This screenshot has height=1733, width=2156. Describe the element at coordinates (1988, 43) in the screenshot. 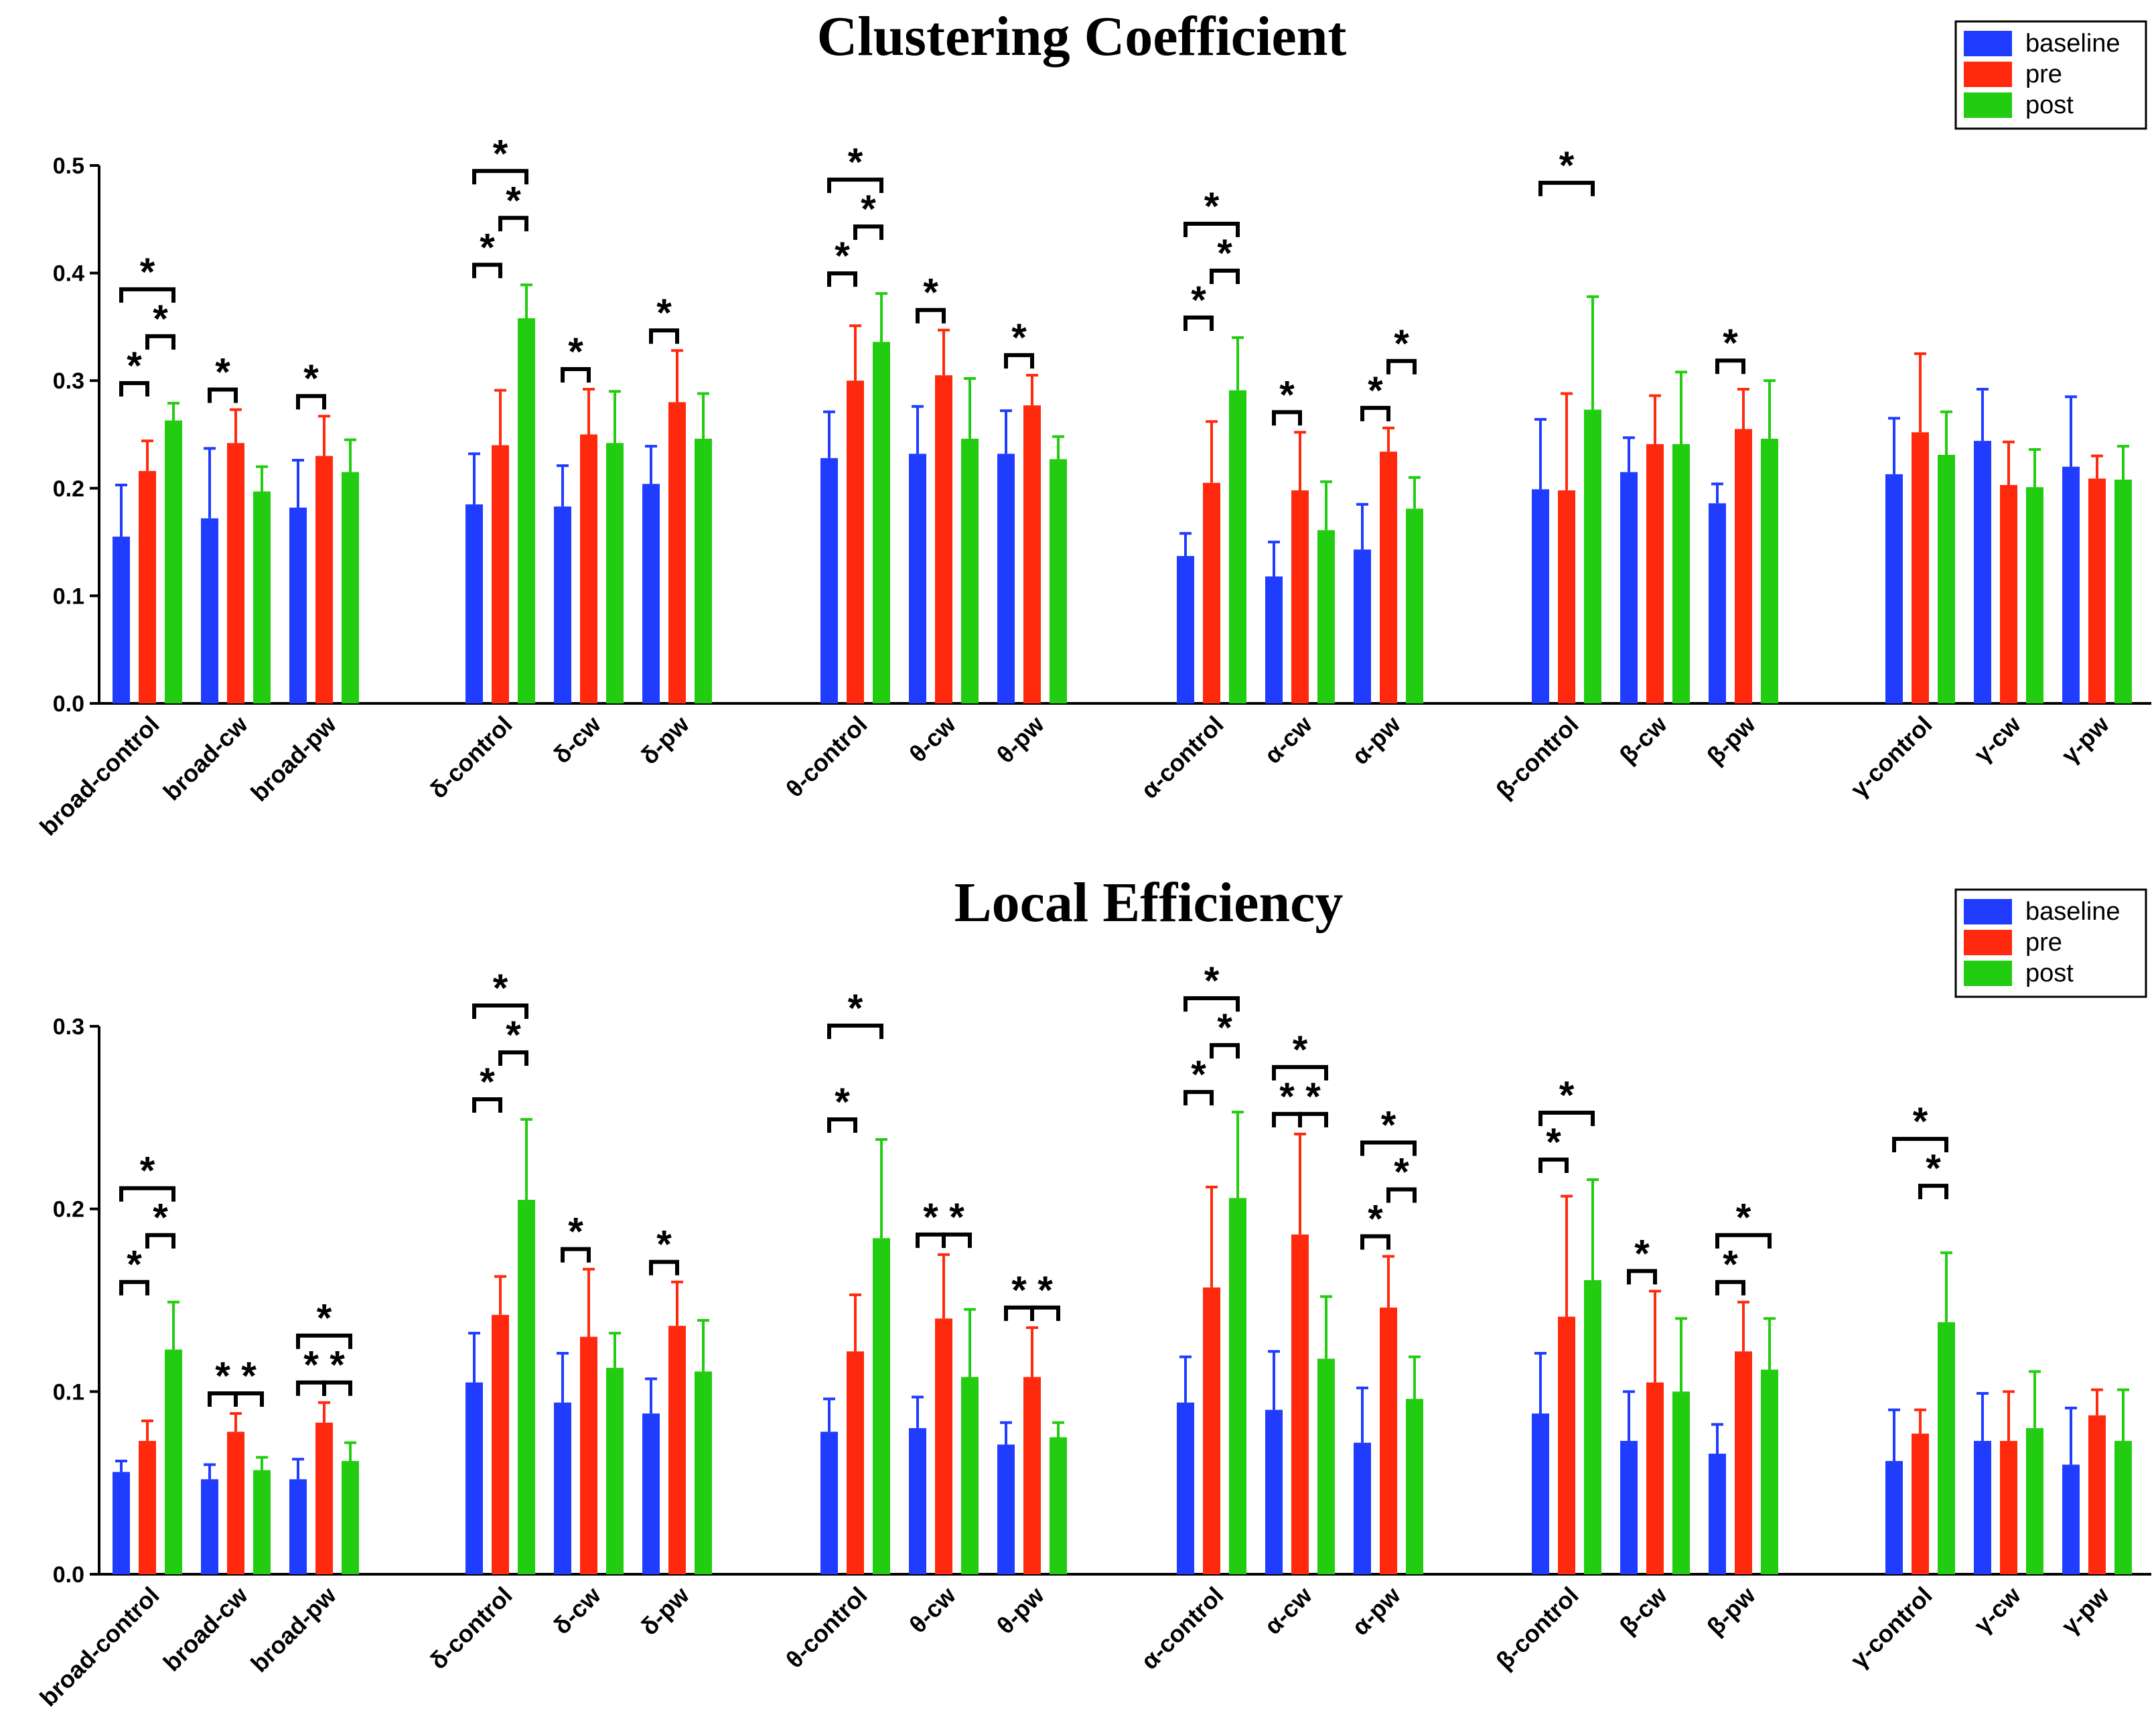

I see `legend-swatch-baseline` at that location.